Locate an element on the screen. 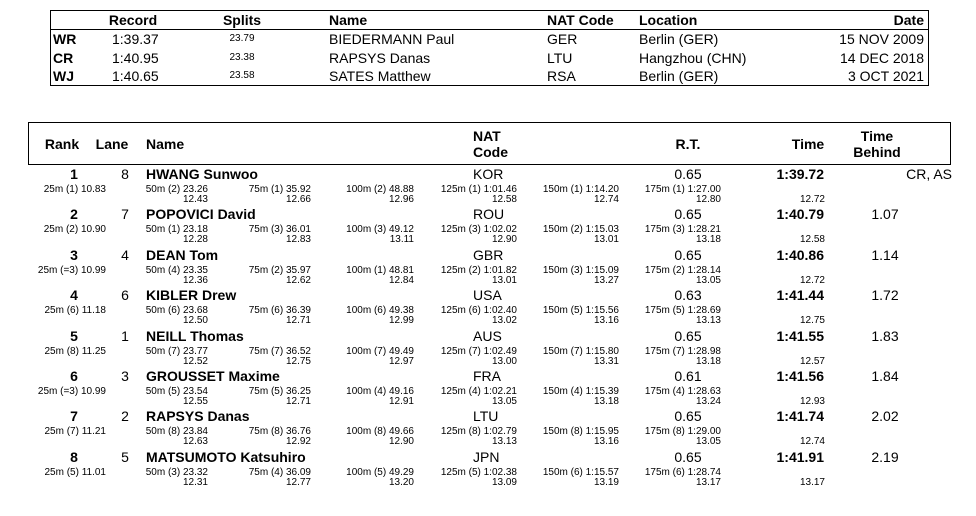  split-cumulative: 150m (4) 1:15.39 is located at coordinates (580, 391).